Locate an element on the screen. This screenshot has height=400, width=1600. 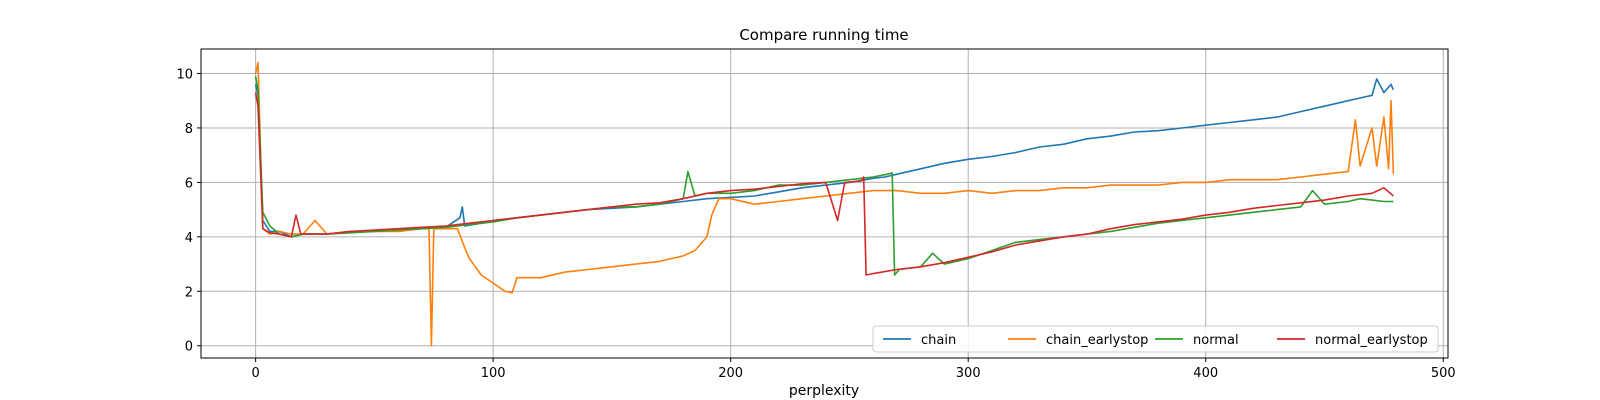
x-tick-label-1: 100 is located at coordinates (493, 373).